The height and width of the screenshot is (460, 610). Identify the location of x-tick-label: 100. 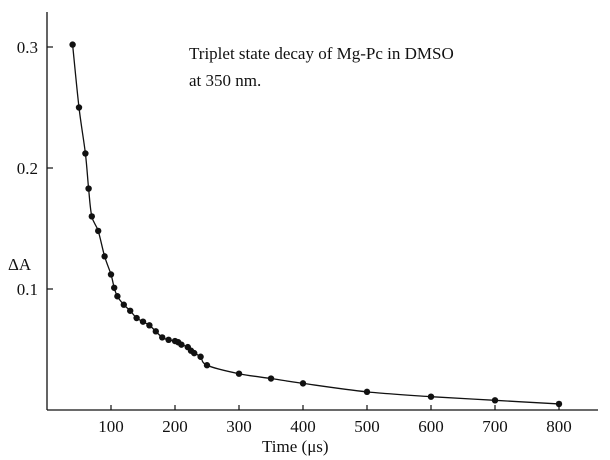
(111, 426).